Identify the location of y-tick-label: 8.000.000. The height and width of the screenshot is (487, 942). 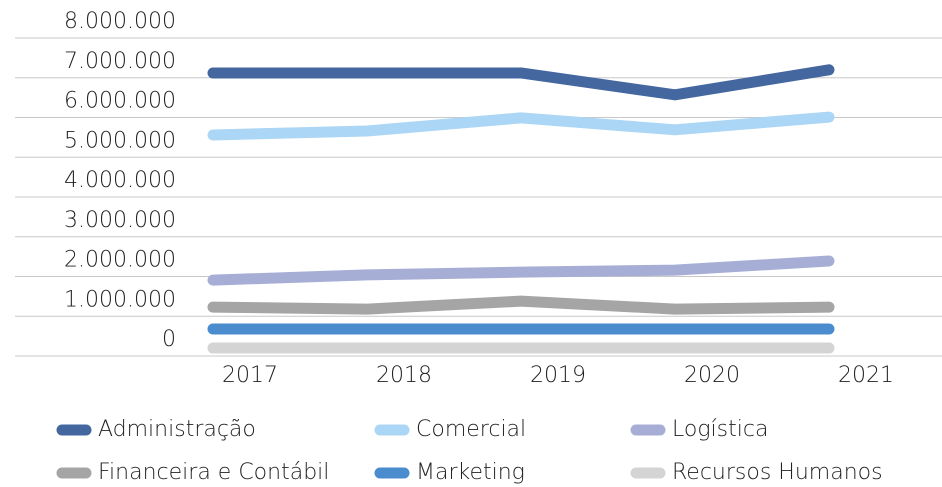
(120, 21).